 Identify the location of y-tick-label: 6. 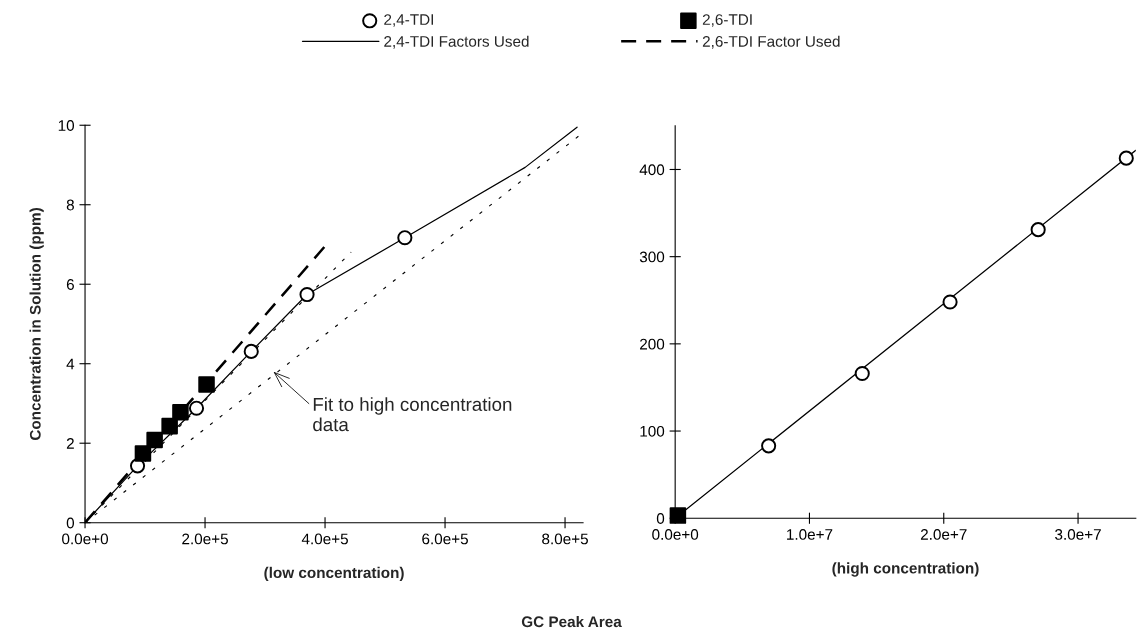
(70, 284).